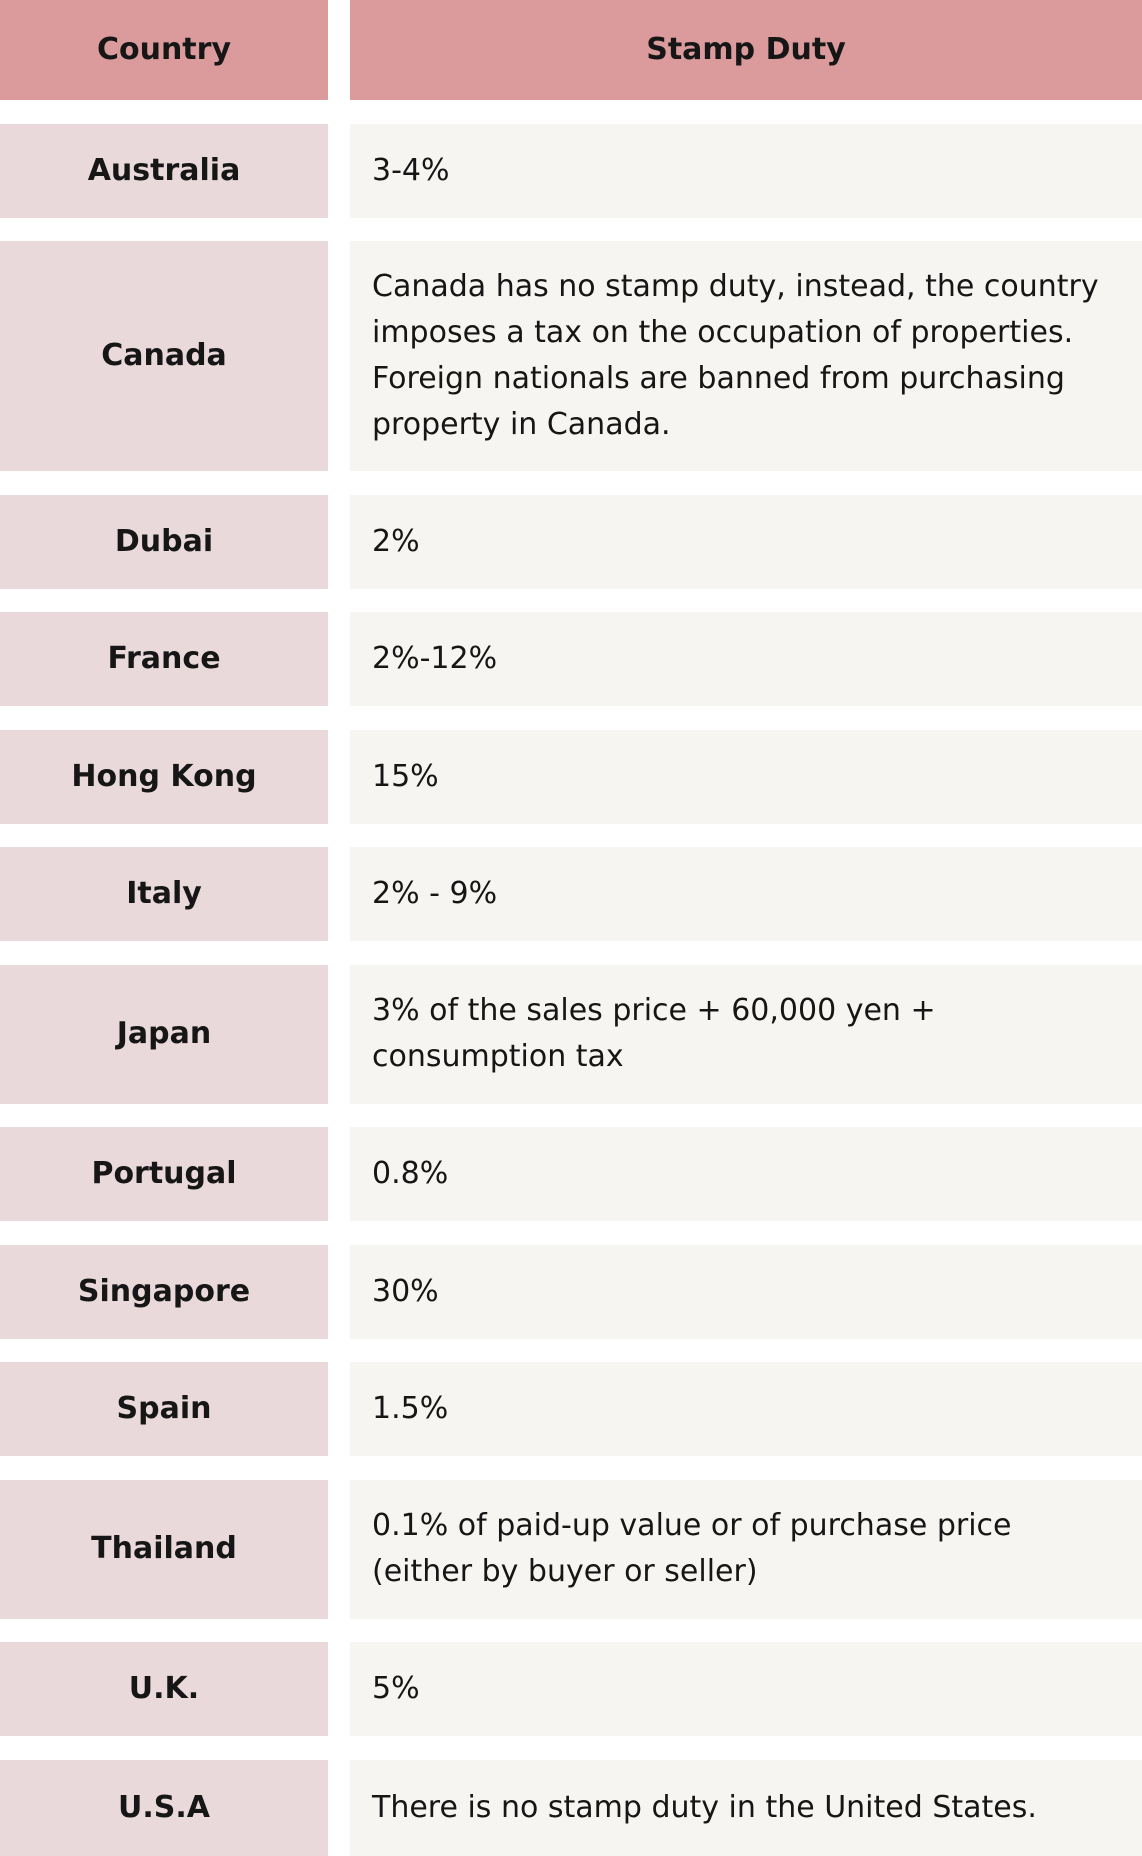  Describe the element at coordinates (746, 1291) in the screenshot. I see `duty-cell: 30%` at that location.